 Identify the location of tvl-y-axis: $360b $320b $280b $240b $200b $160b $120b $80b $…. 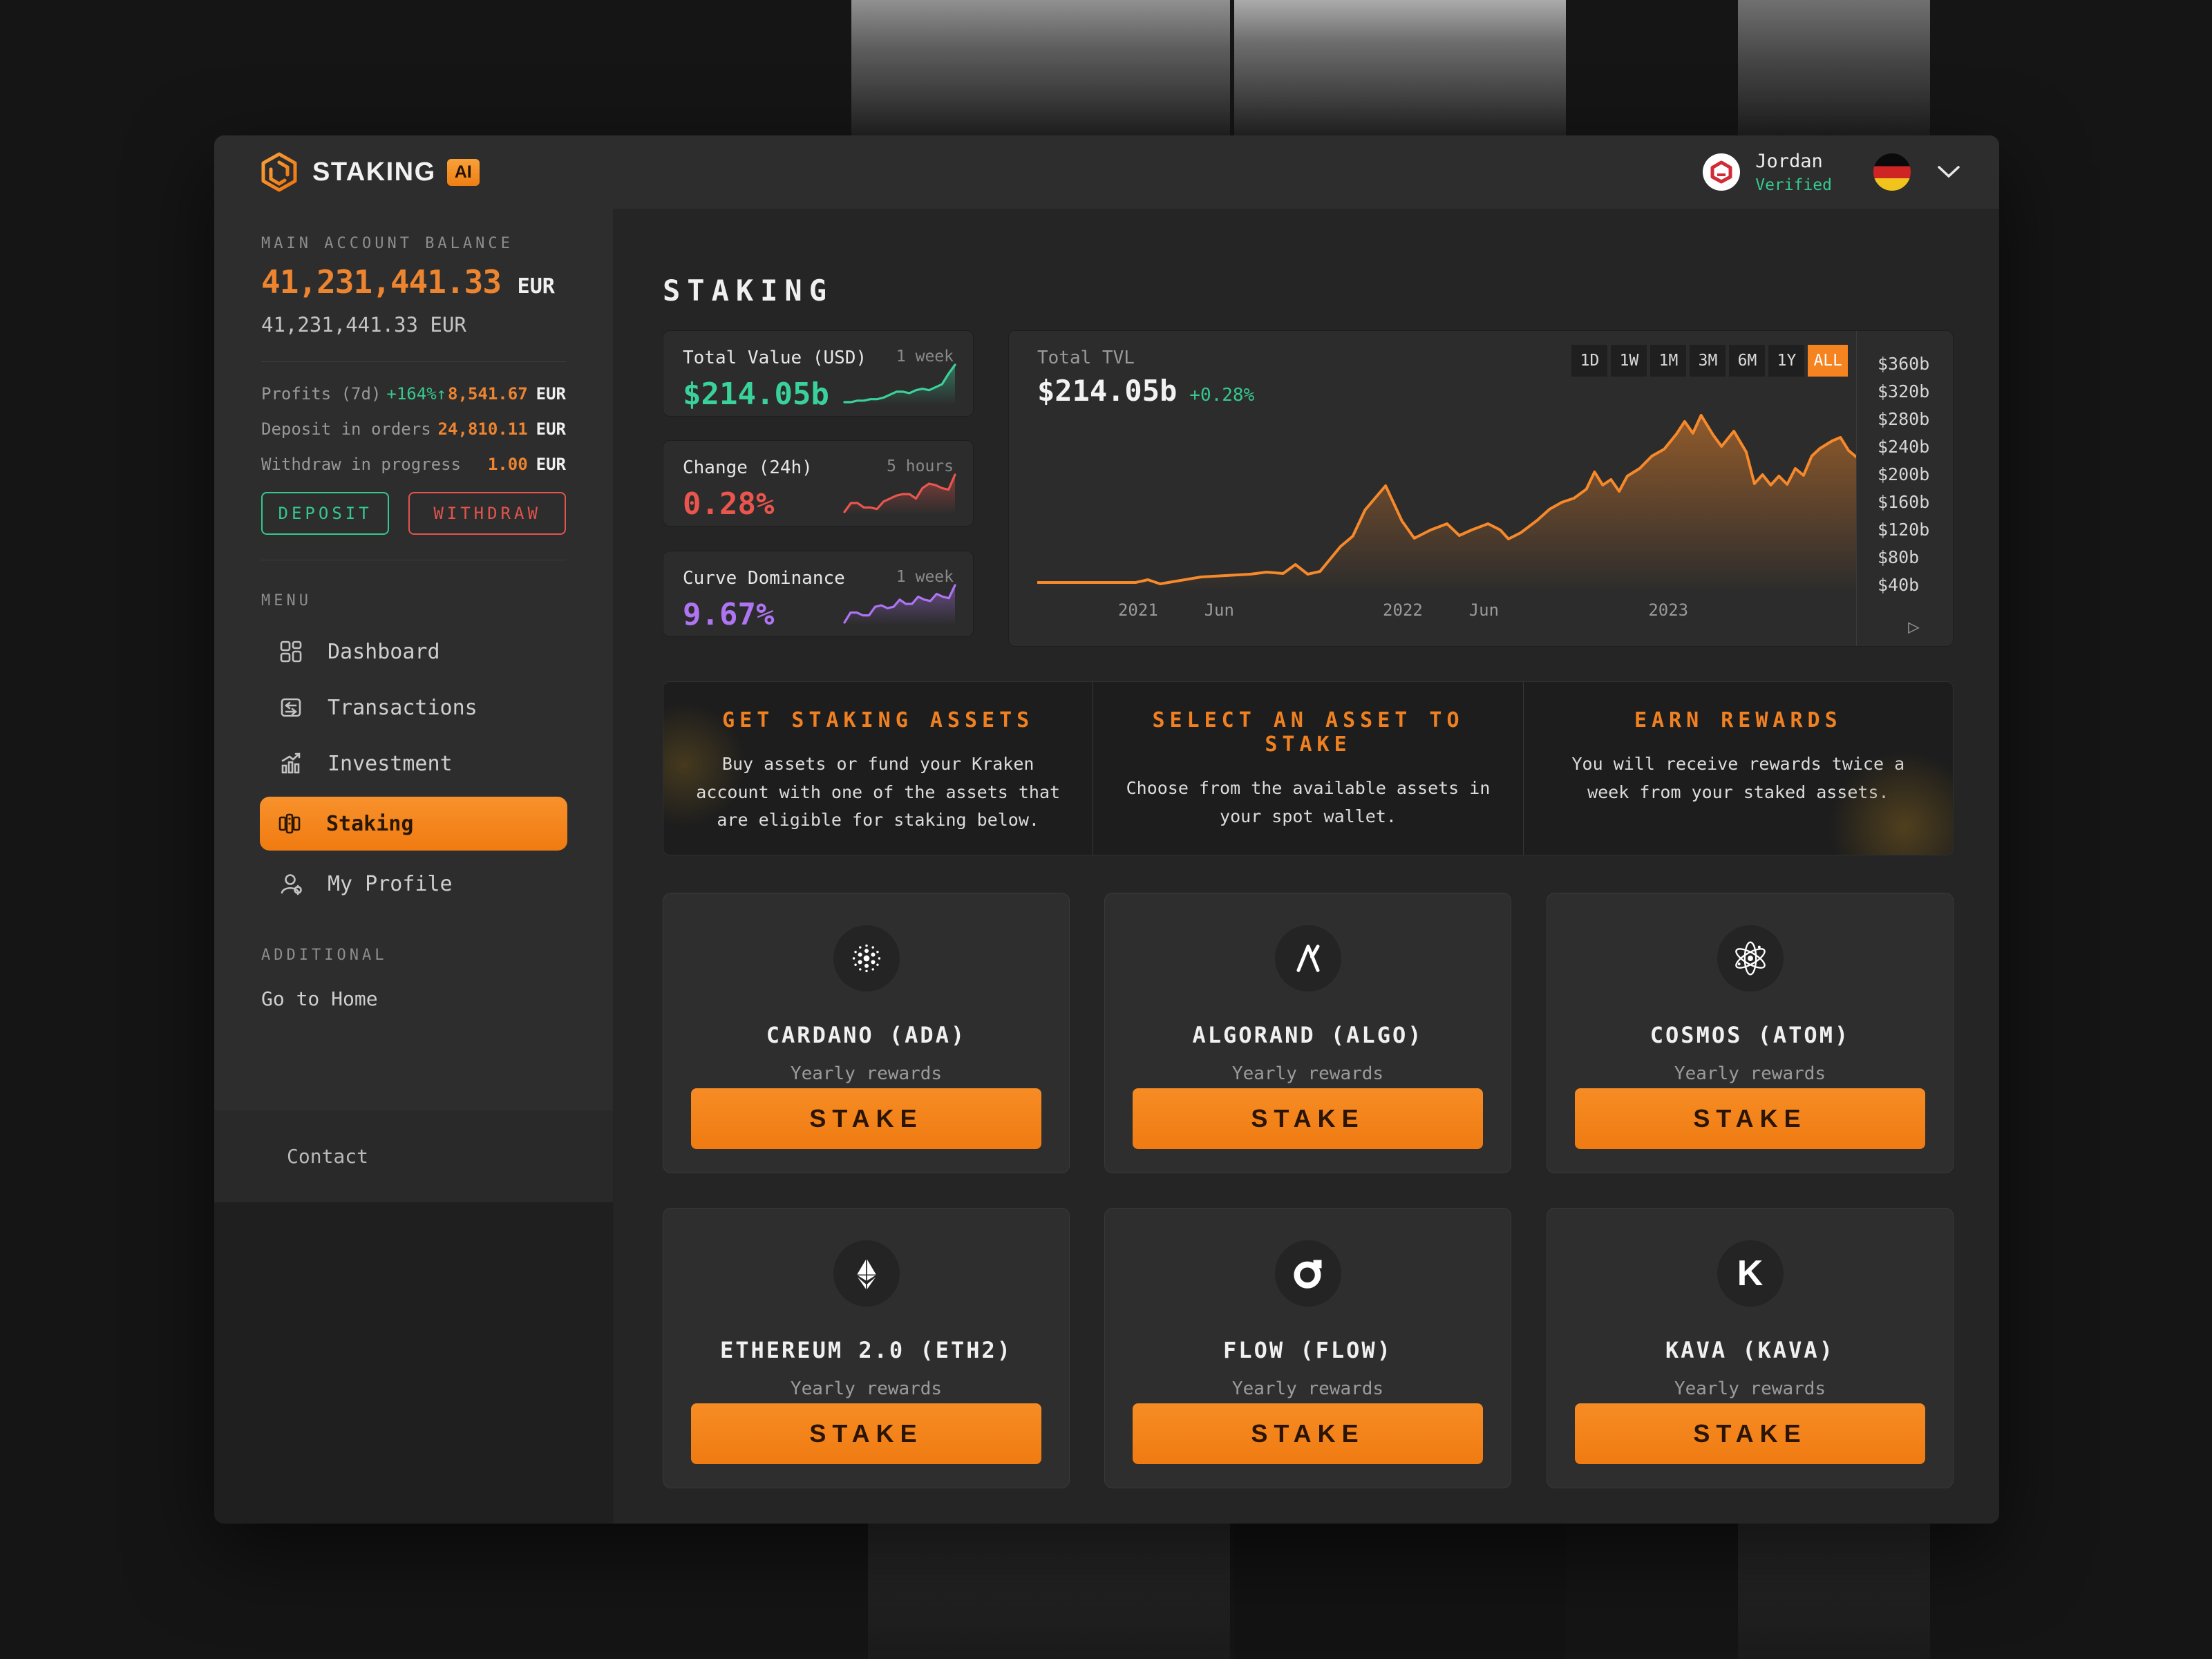
(1904, 488).